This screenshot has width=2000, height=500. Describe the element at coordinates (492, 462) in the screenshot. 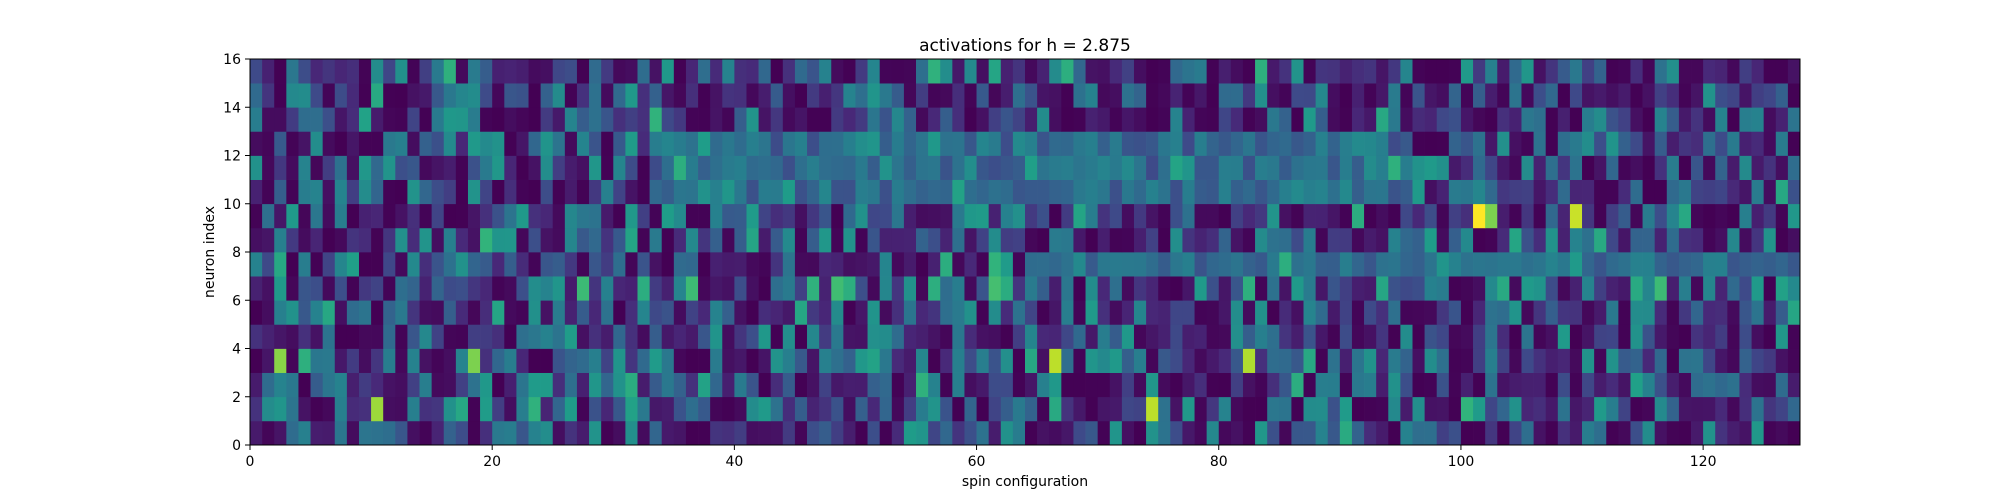

I see `x-tick-label: 20` at that location.